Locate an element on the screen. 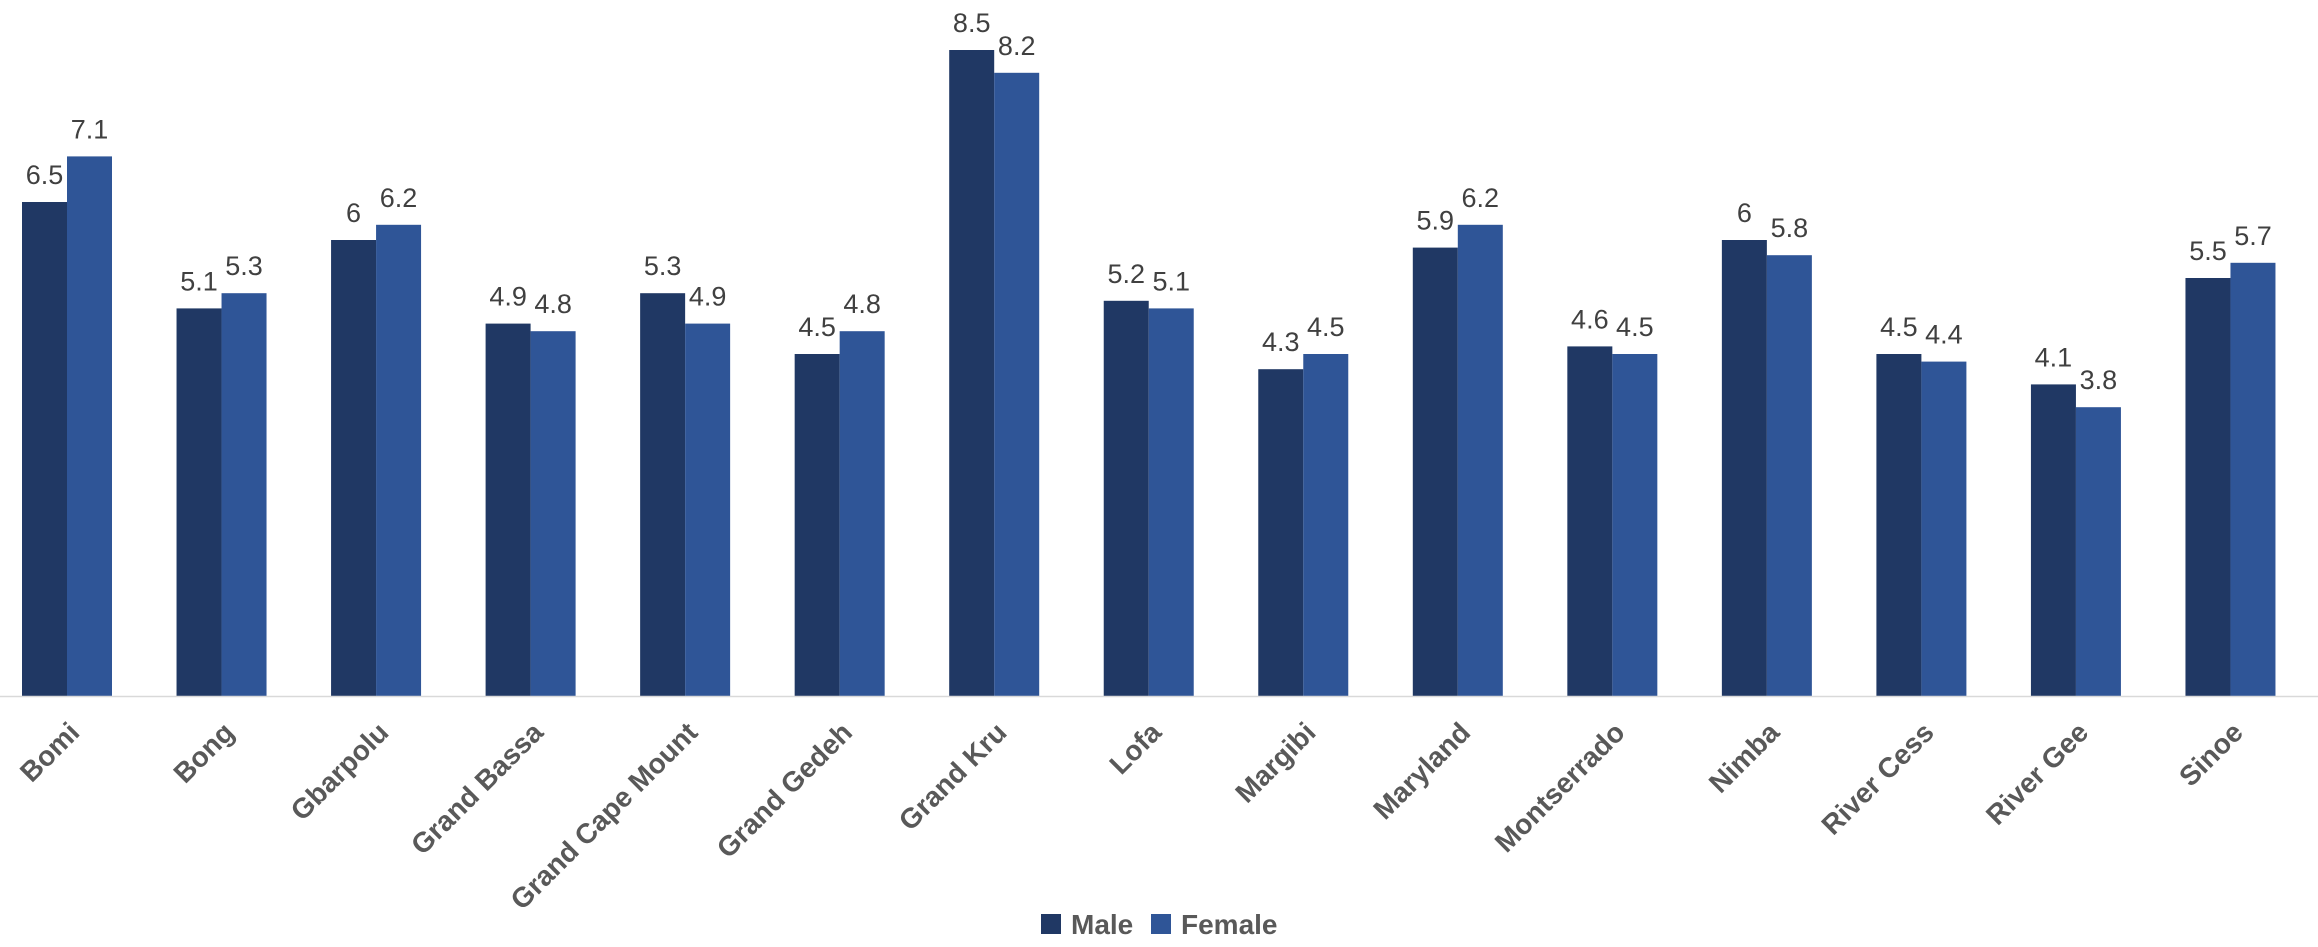  tick-label-bomi: Bomi is located at coordinates (49, 751).